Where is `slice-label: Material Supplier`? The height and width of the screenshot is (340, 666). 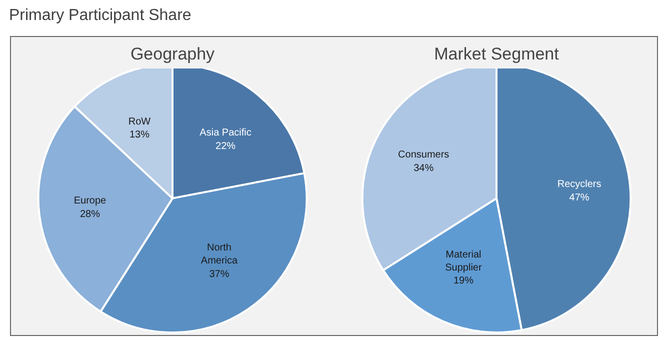
slice-label: Material Supplier is located at coordinates (463, 261).